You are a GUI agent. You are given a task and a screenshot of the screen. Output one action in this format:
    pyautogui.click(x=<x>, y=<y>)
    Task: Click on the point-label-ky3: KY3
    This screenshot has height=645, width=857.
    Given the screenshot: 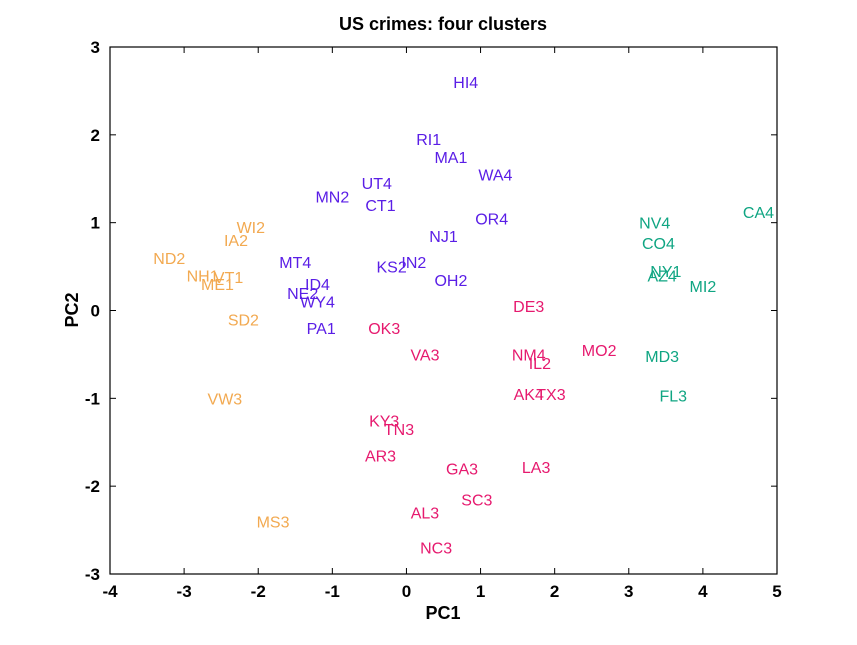 What is the action you would take?
    pyautogui.click(x=384, y=421)
    